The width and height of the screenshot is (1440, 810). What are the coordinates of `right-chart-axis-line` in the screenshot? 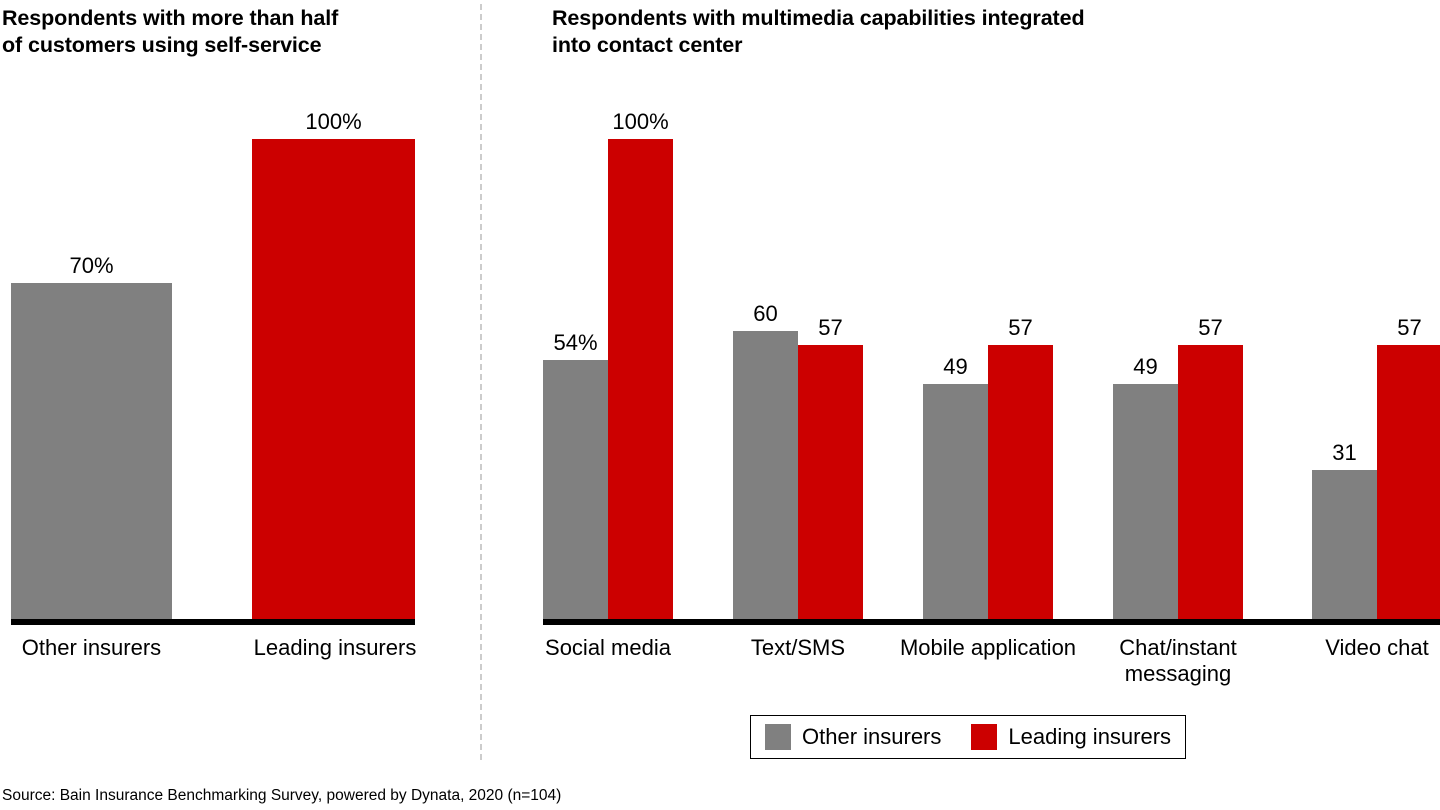 It's located at (991, 622).